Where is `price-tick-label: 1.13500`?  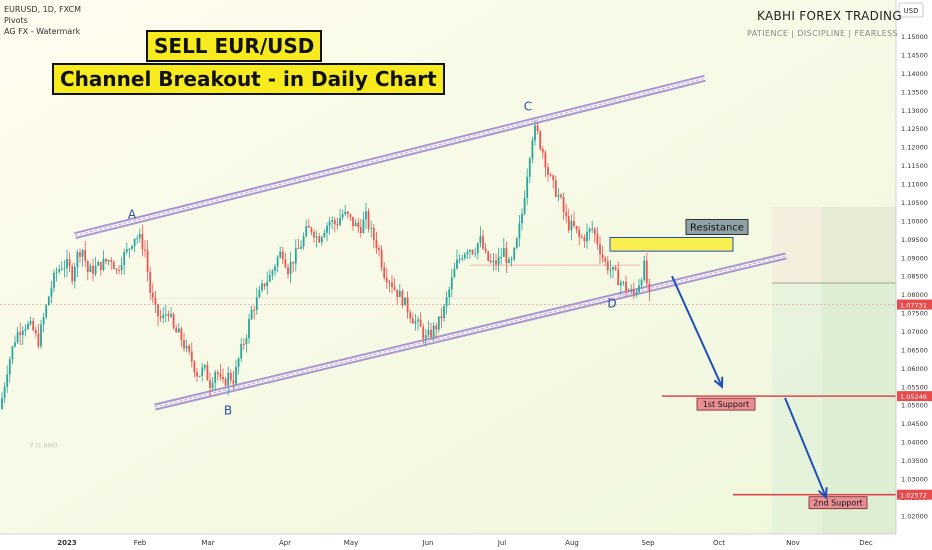
price-tick-label: 1.13500 is located at coordinates (914, 92).